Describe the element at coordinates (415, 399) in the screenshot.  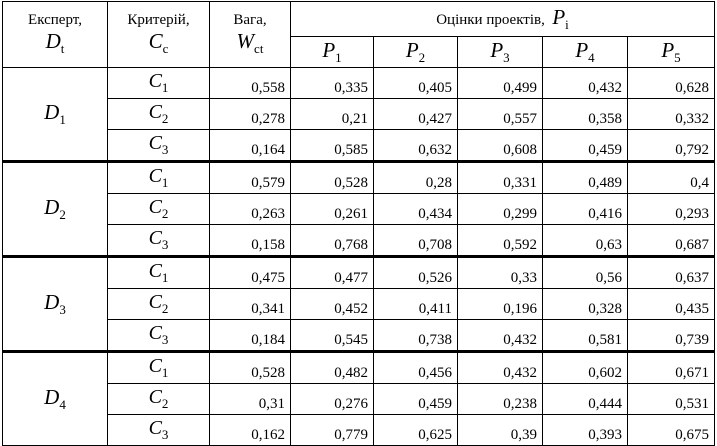
I see `score-cell: 0,459` at that location.